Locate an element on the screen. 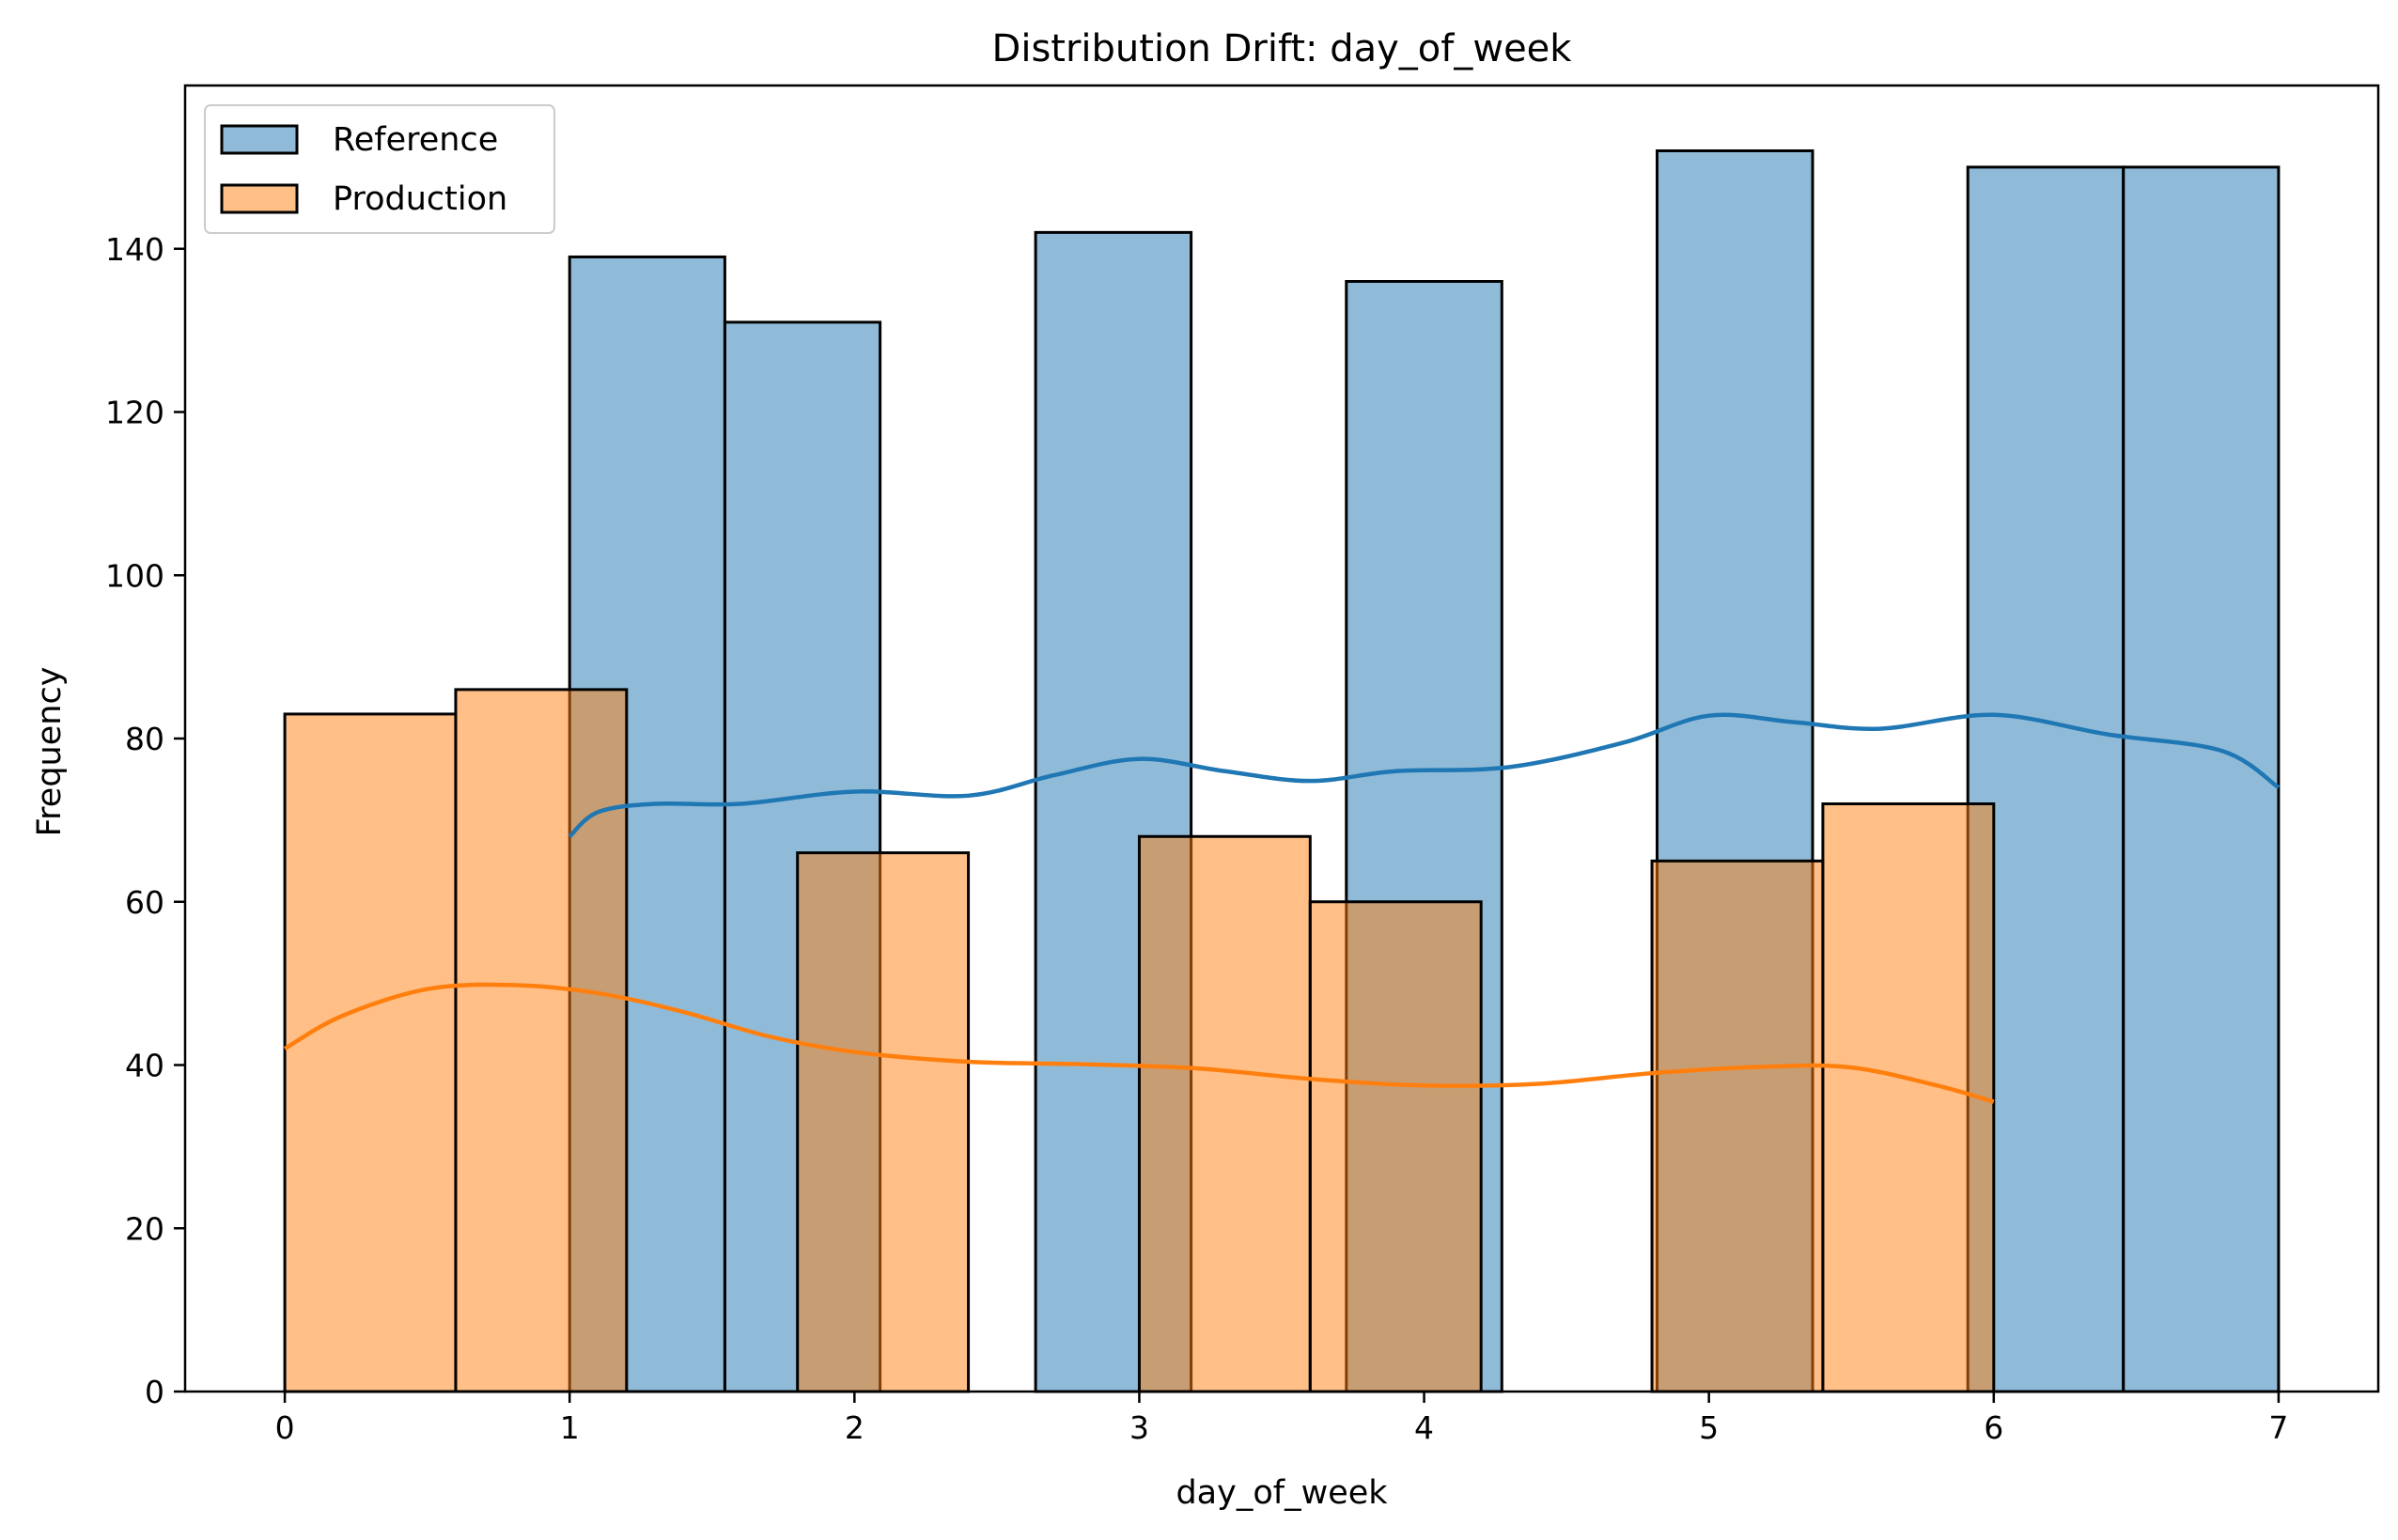 This screenshot has width=2398, height=1540. x-tick-label: 0 is located at coordinates (285, 1427).